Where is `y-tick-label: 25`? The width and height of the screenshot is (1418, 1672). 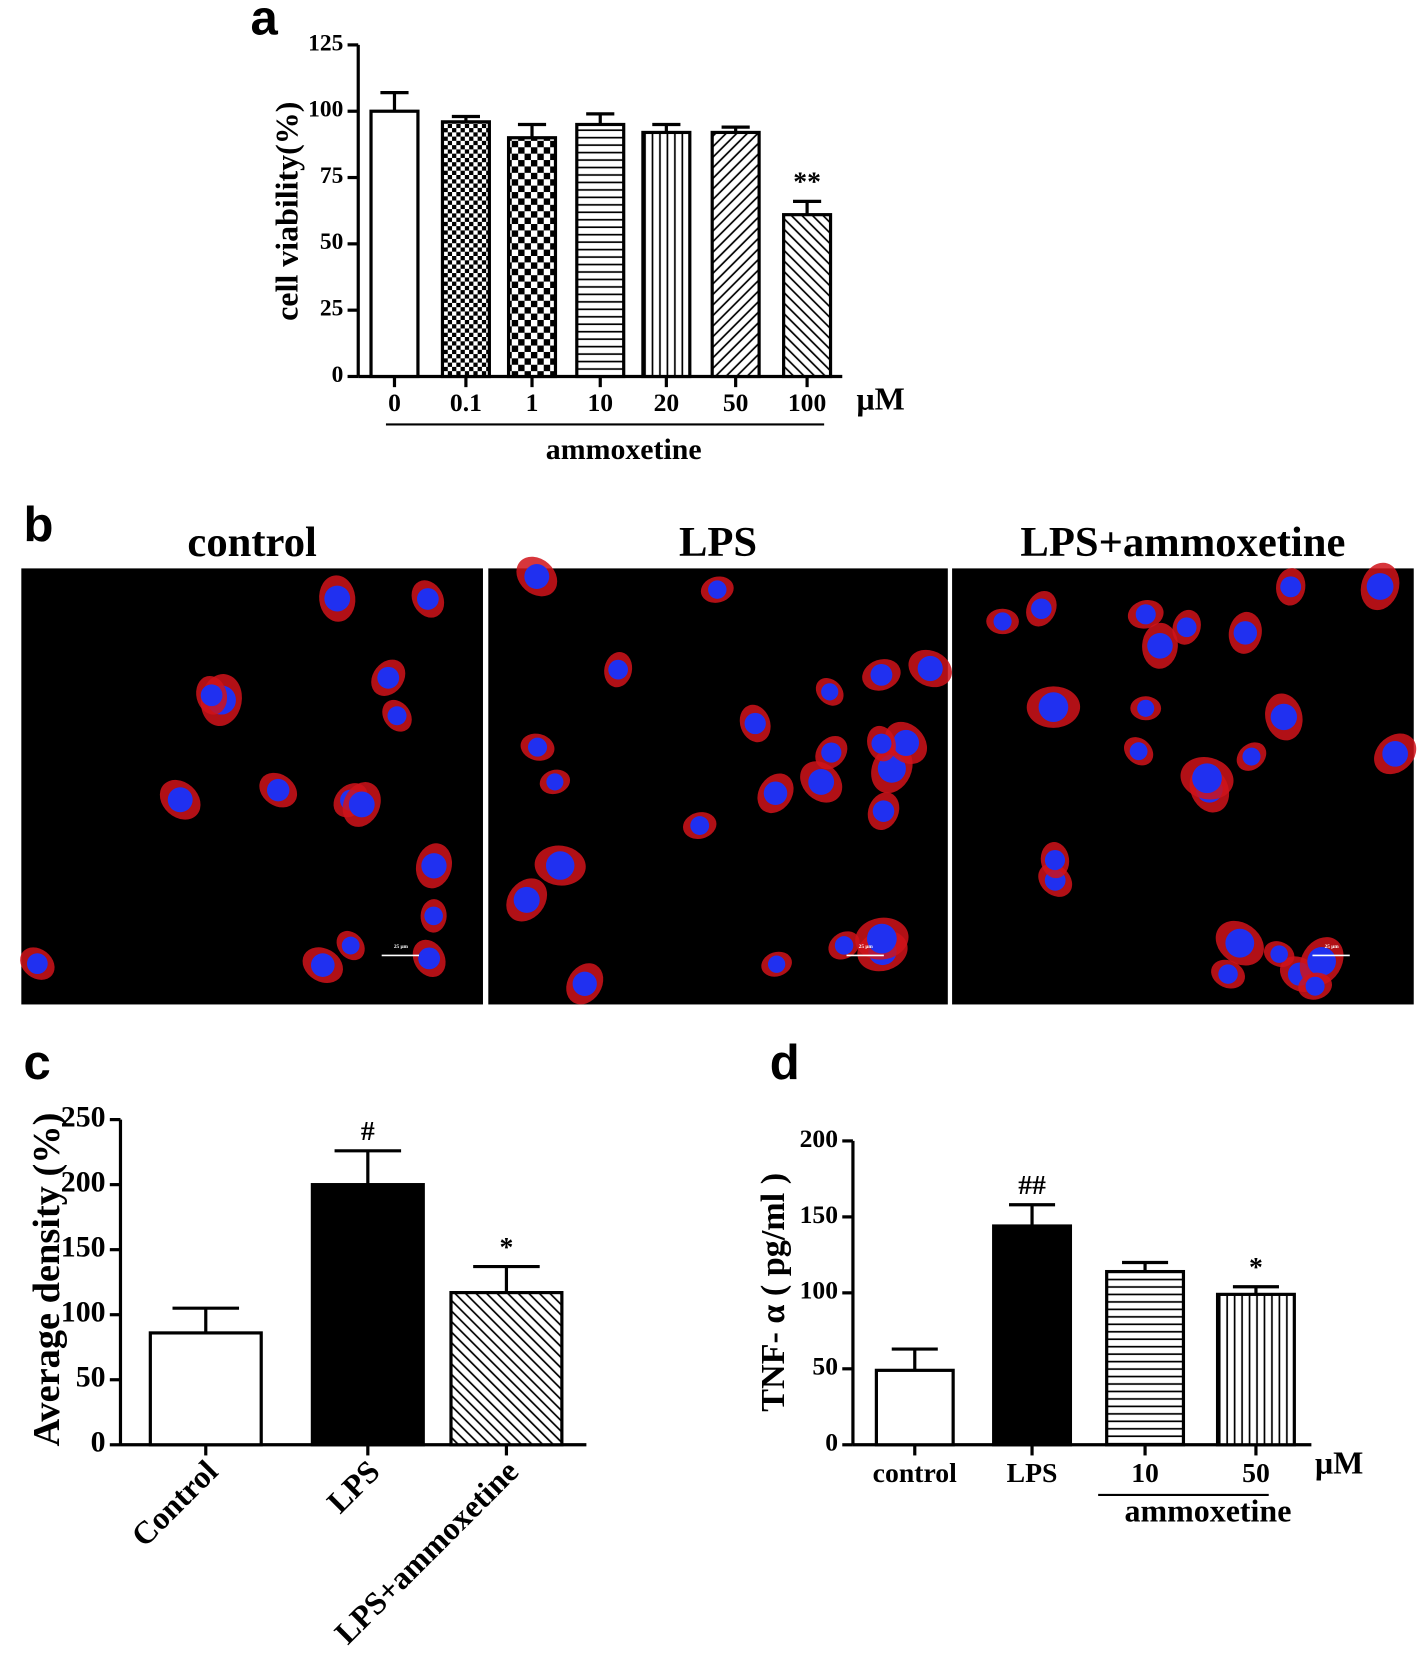 y-tick-label: 25 is located at coordinates (331, 309).